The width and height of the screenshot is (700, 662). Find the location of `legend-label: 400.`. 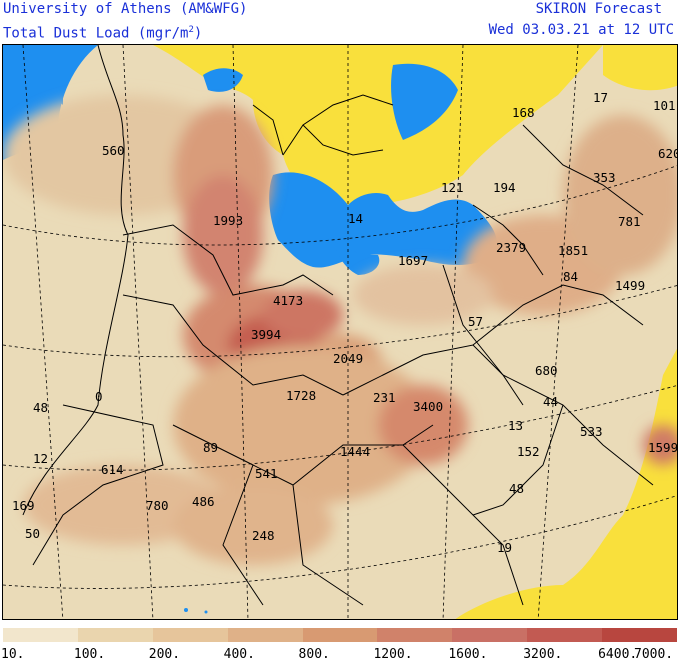

legend-label: 400. is located at coordinates (239, 654).